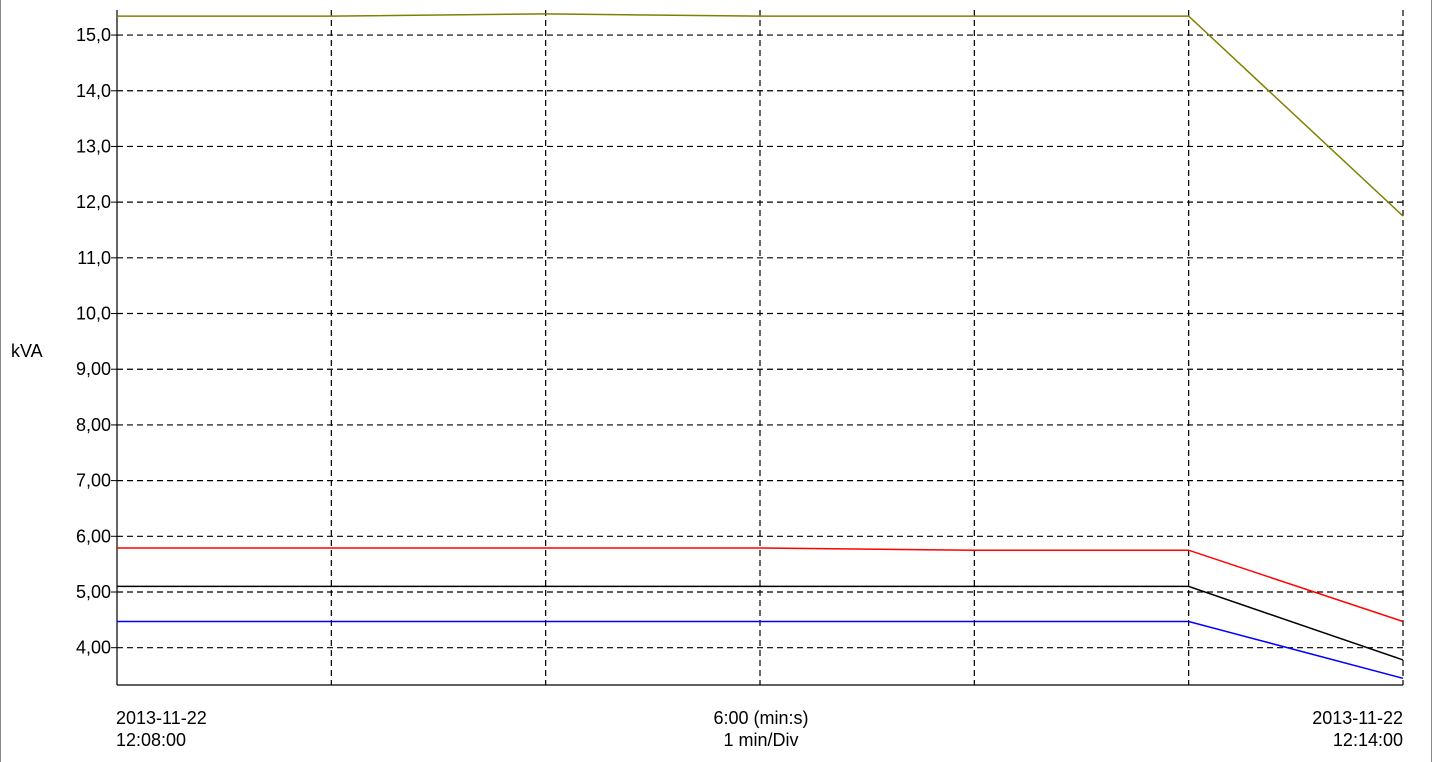 This screenshot has height=762, width=1432. What do you see at coordinates (161, 718) in the screenshot?
I see `x-start-date: 2013-11-22` at bounding box center [161, 718].